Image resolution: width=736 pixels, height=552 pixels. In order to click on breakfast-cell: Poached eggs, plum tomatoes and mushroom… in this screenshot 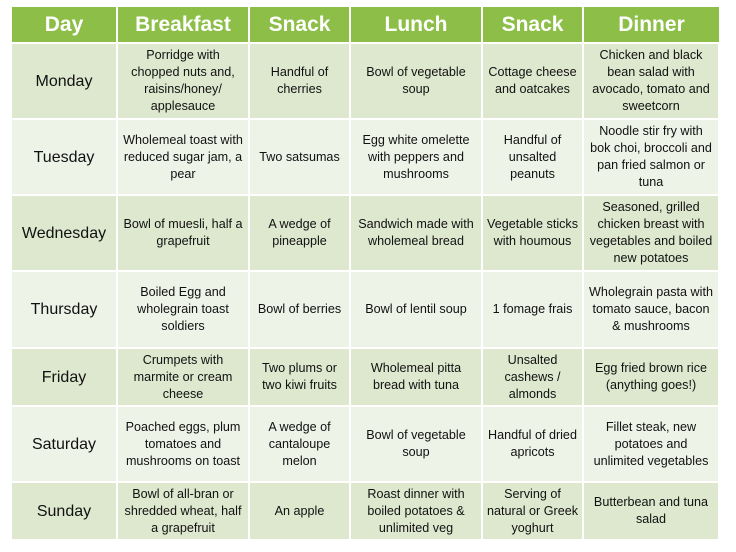, I will do `click(183, 444)`.